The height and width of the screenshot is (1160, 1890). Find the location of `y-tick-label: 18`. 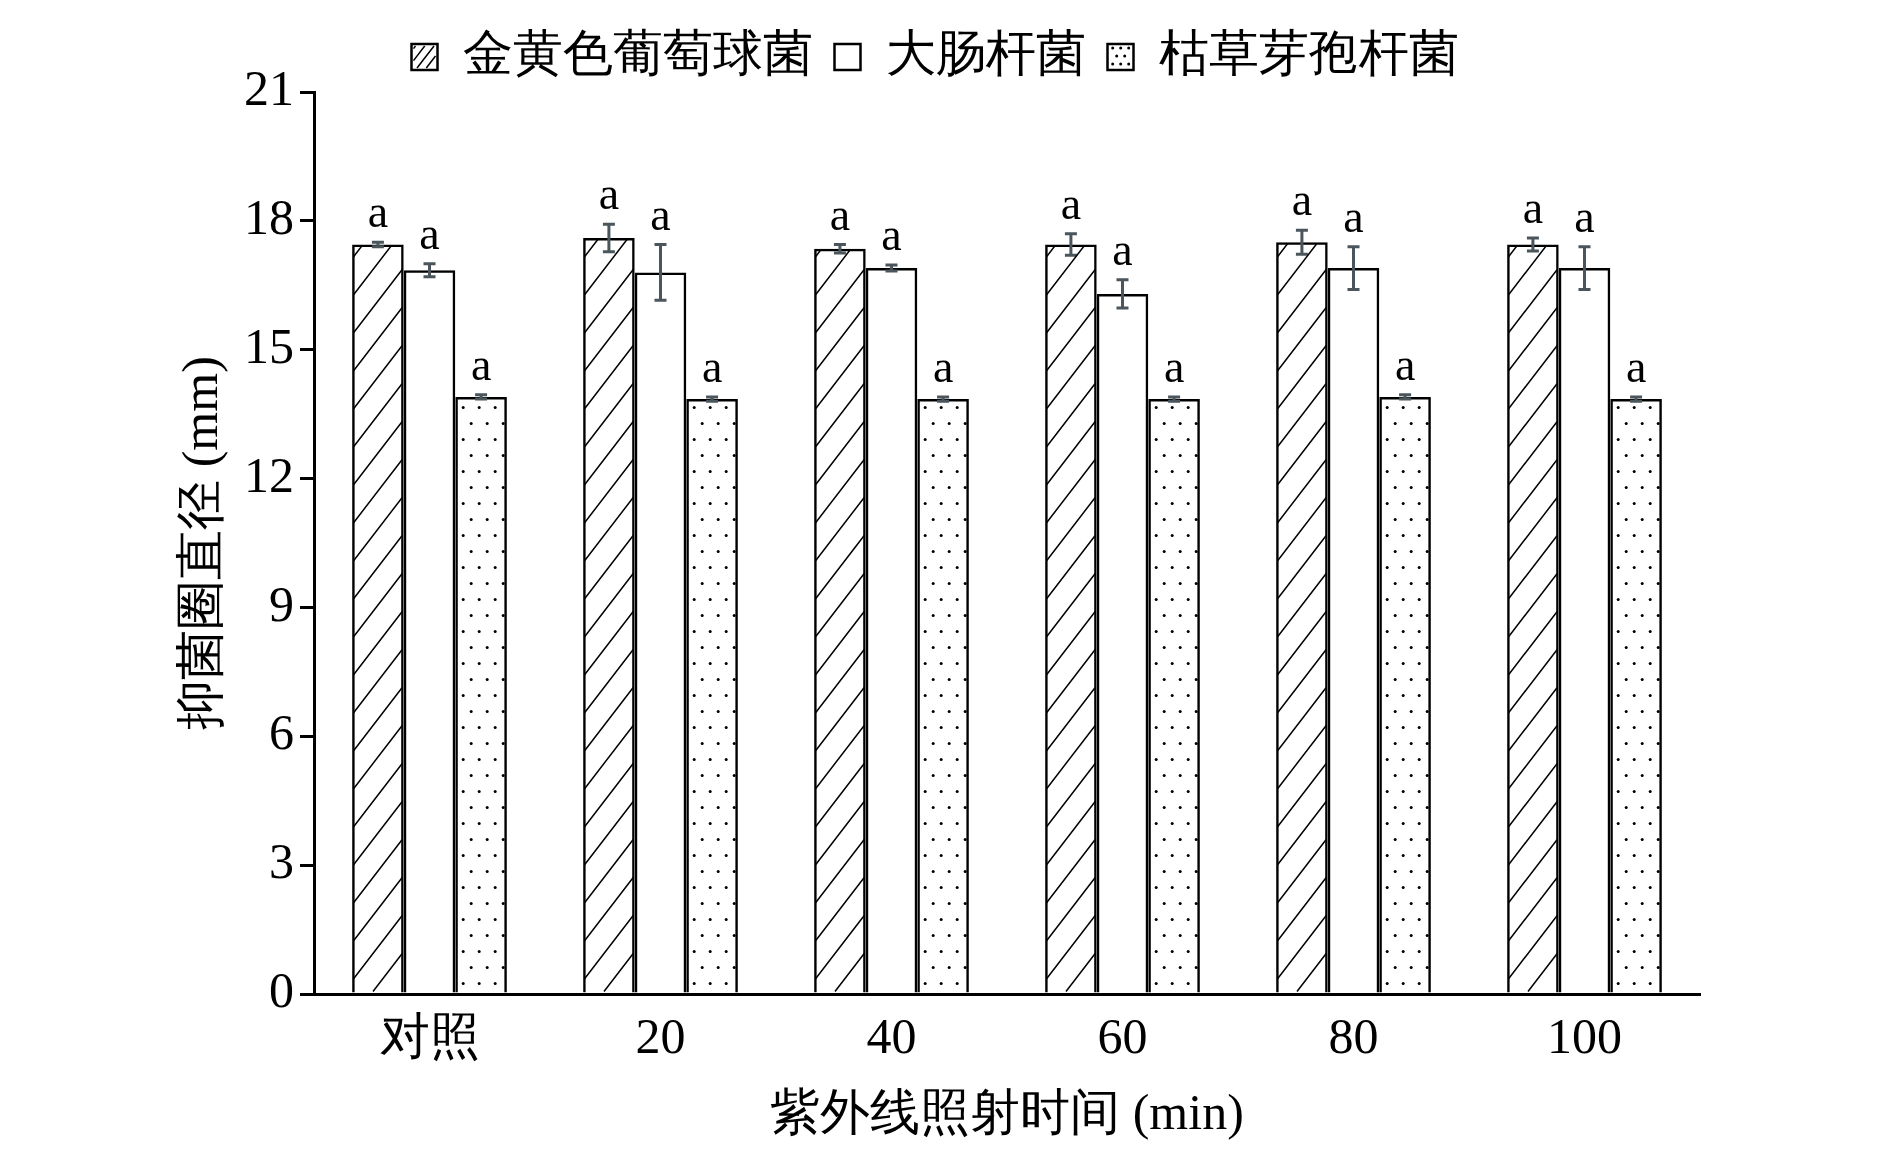

y-tick-label: 18 is located at coordinates (269, 216).